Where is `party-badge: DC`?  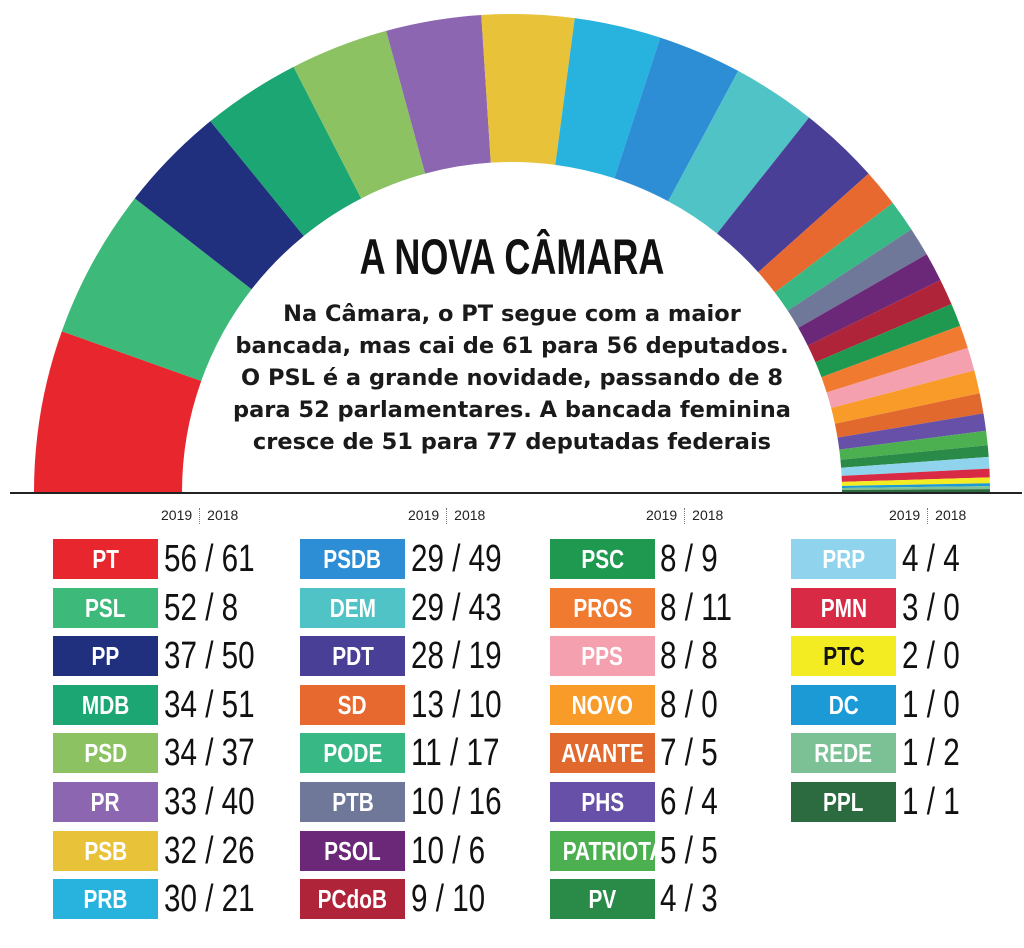 party-badge: DC is located at coordinates (843, 704).